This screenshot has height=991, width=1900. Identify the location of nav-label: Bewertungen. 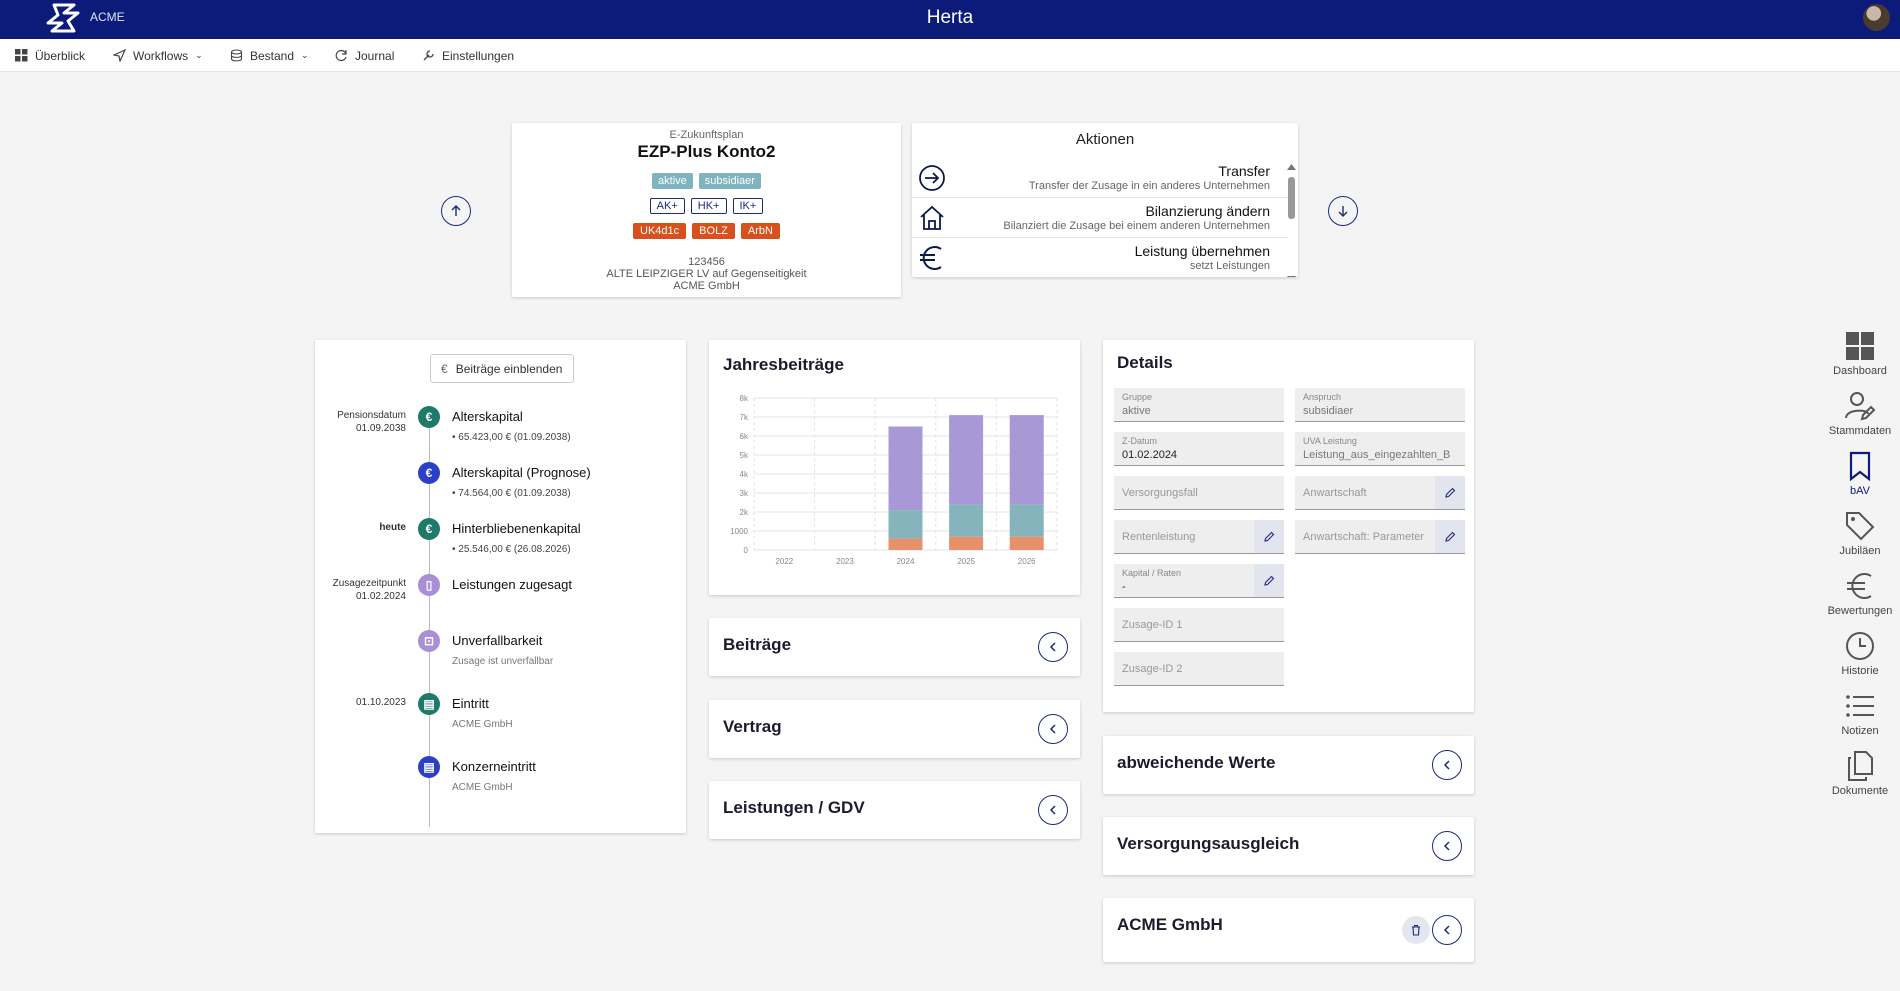
(1860, 611).